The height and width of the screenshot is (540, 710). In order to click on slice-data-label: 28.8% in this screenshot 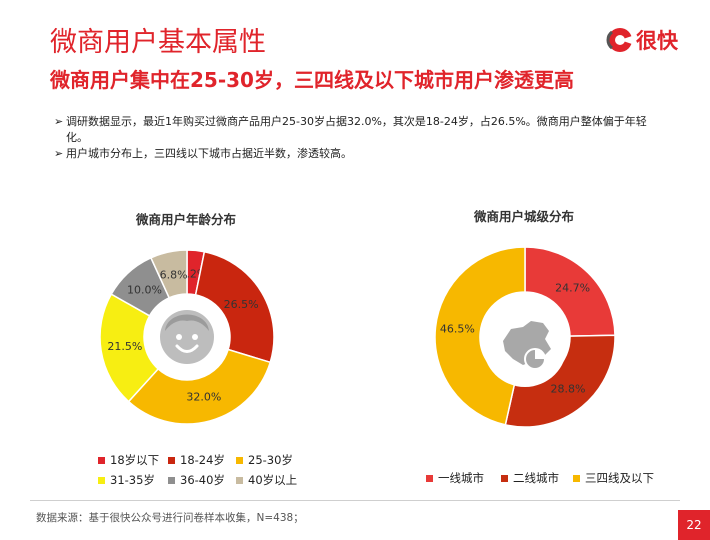, I will do `click(568, 389)`.